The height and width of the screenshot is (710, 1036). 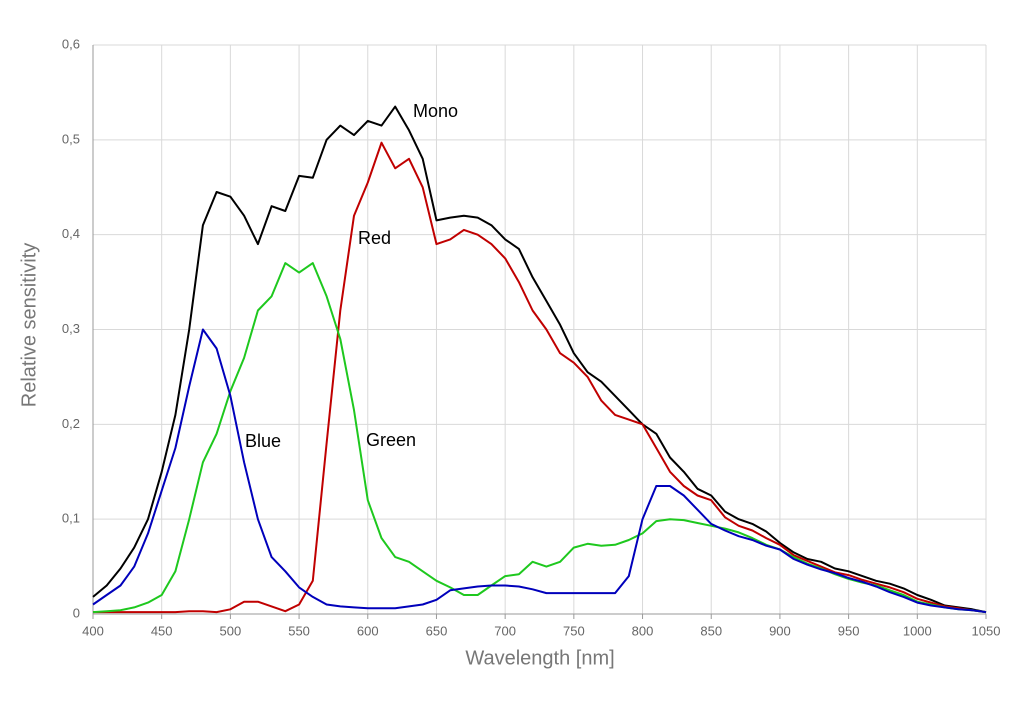 What do you see at coordinates (71, 518) in the screenshot?
I see `y-tick-label: 0,1` at bounding box center [71, 518].